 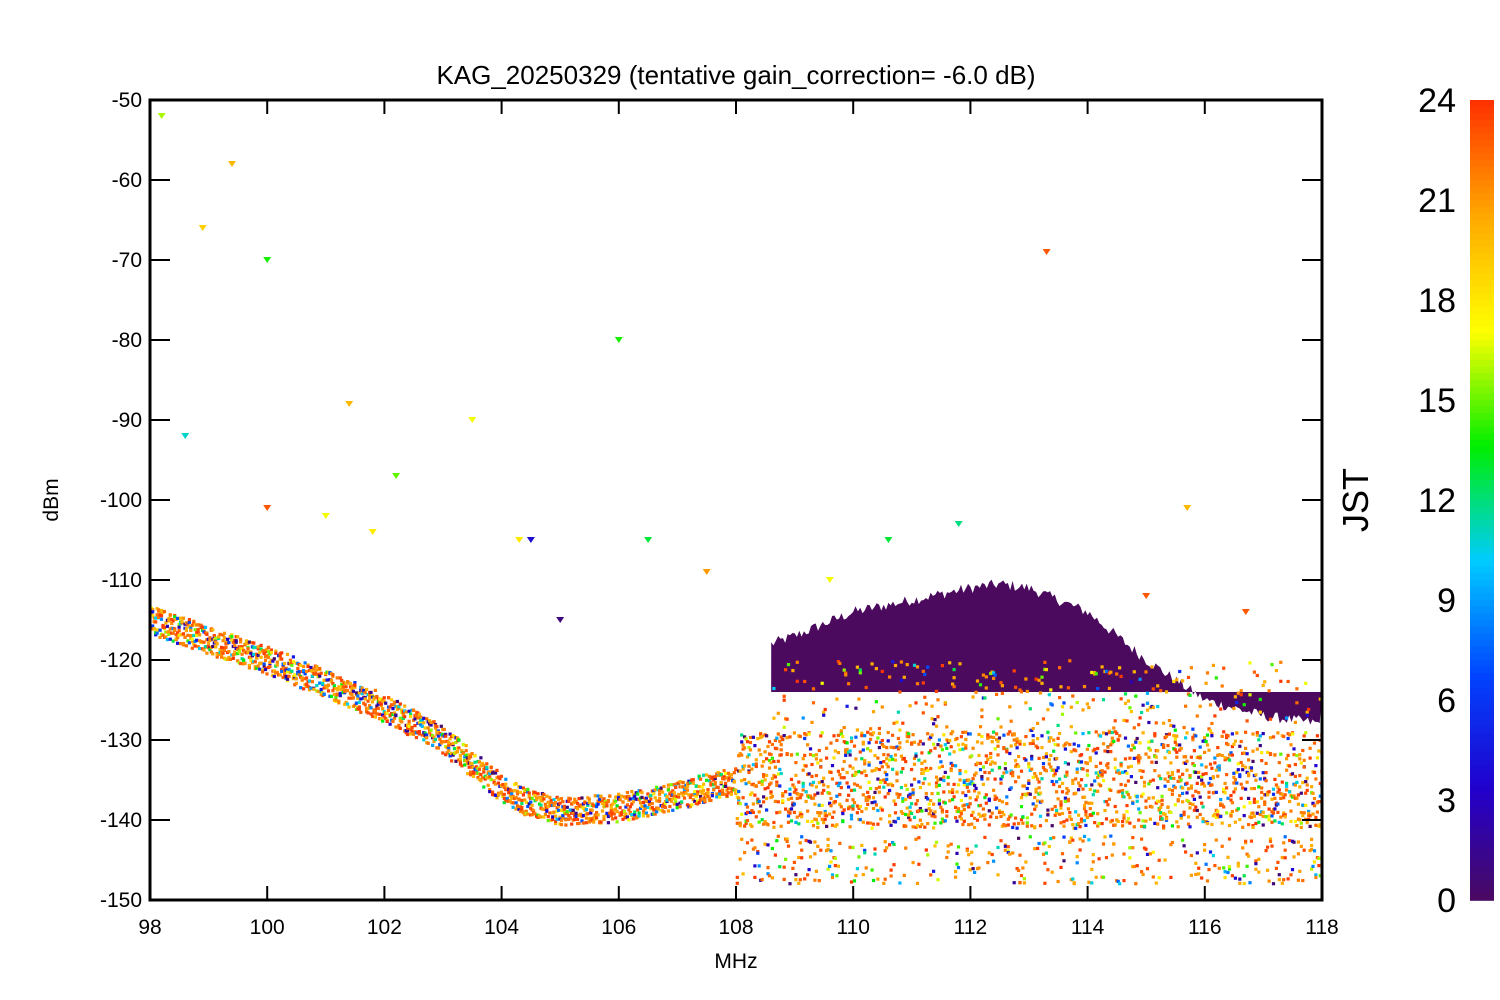 I want to click on carrier-column, so click(x=618, y=340).